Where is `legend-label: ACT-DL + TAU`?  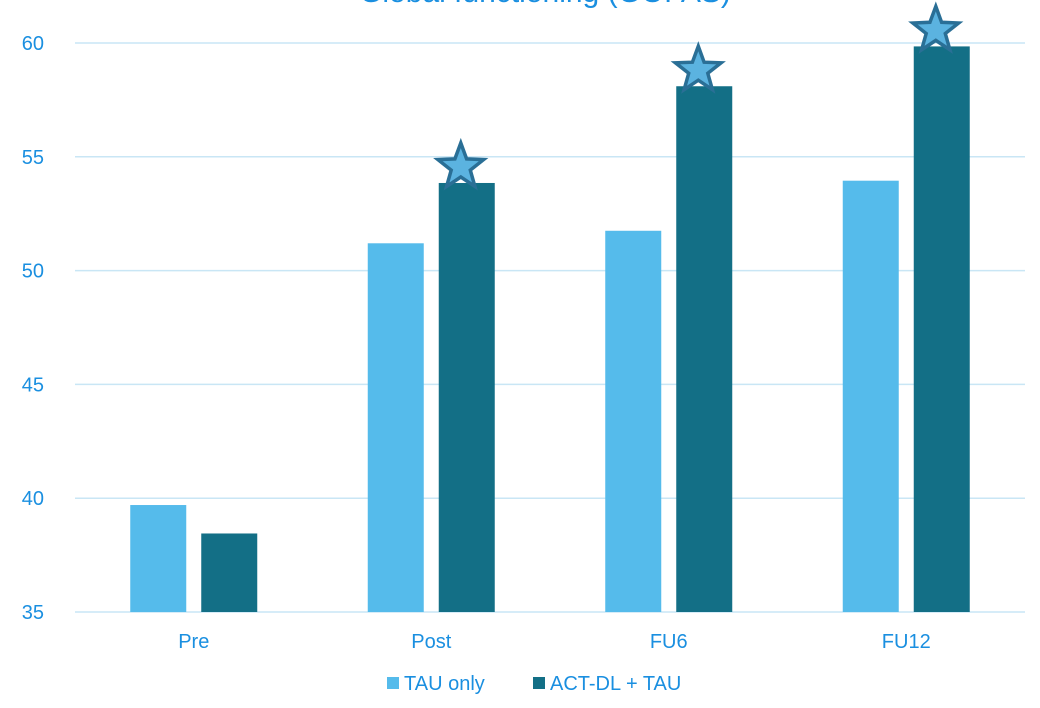 legend-label: ACT-DL + TAU is located at coordinates (615, 684).